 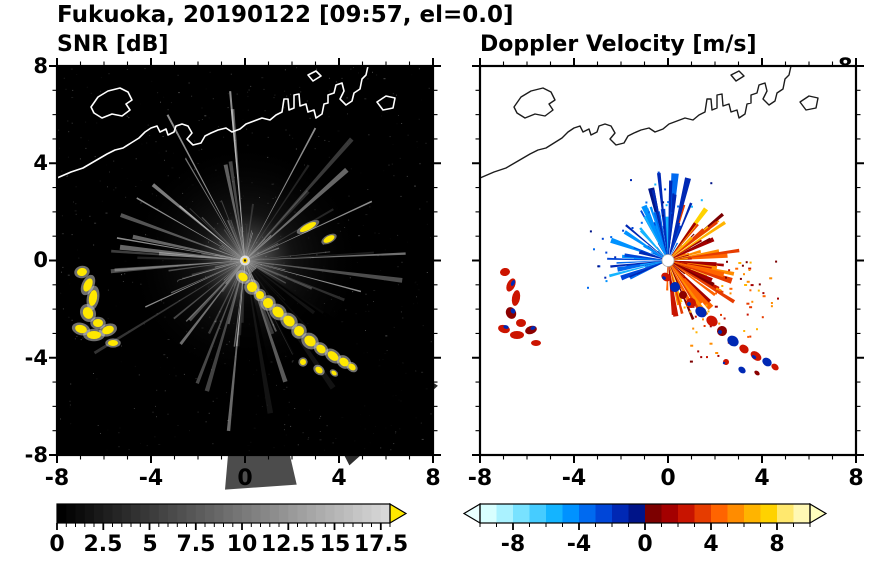 What do you see at coordinates (214, 298) in the screenshot?
I see `strong-echoes` at bounding box center [214, 298].